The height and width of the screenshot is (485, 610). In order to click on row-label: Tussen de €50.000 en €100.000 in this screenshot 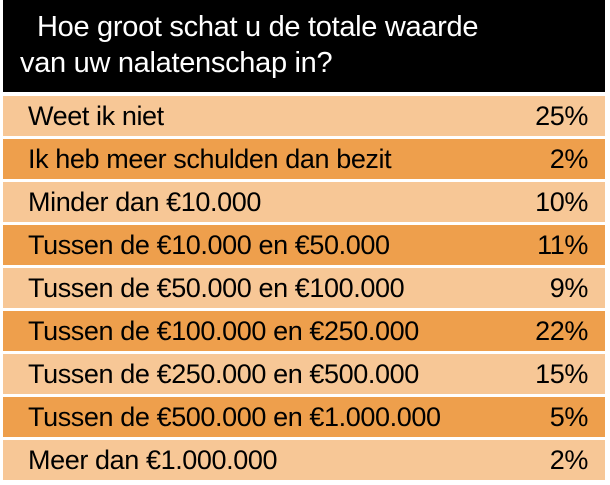, I will do `click(216, 288)`.